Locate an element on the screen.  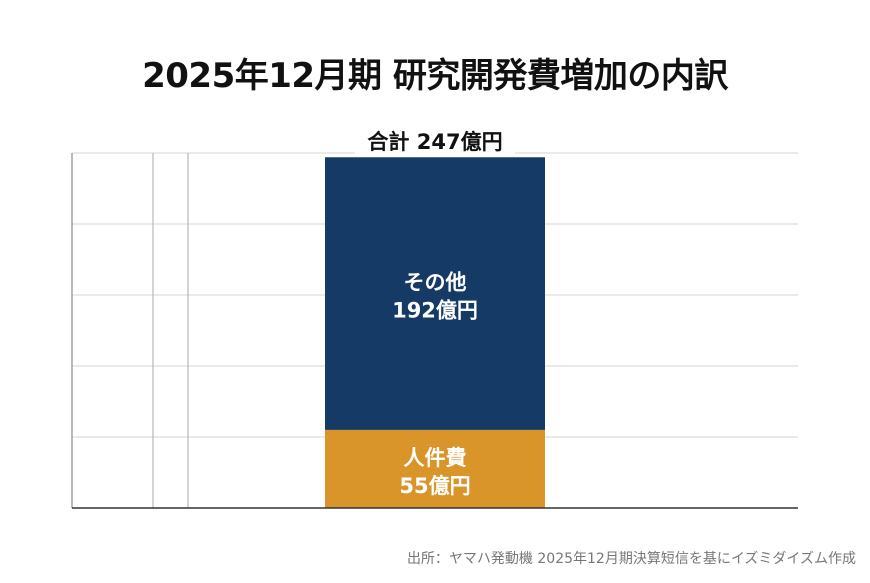
chart-title: 2025年12月期 研究開発費増加の内訳 is located at coordinates (435, 76).